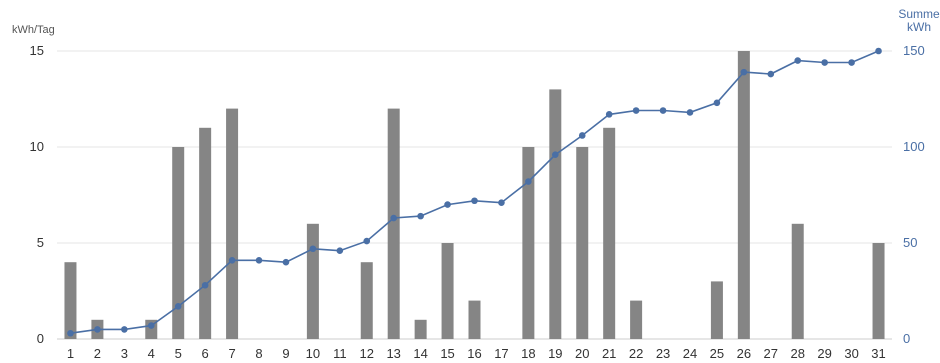 The image size is (940, 363). Describe the element at coordinates (124, 353) in the screenshot. I see `x-axis-tick-label: 3` at that location.